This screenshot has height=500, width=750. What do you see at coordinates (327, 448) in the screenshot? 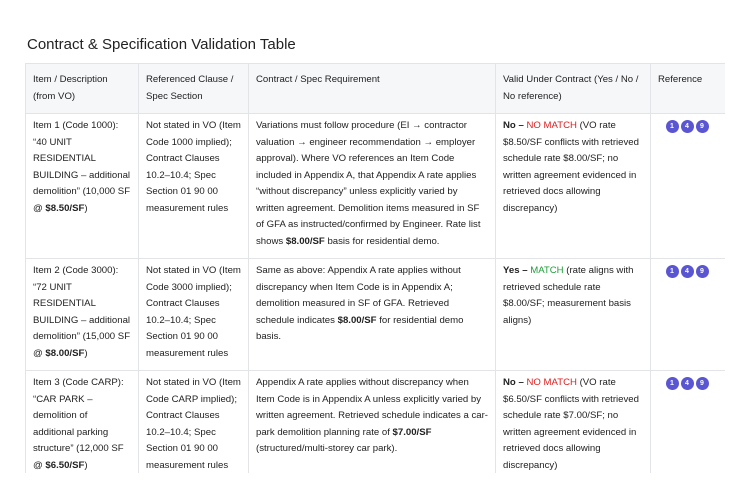
I see `text-run: (structured/multi-storey car park).` at bounding box center [327, 448].